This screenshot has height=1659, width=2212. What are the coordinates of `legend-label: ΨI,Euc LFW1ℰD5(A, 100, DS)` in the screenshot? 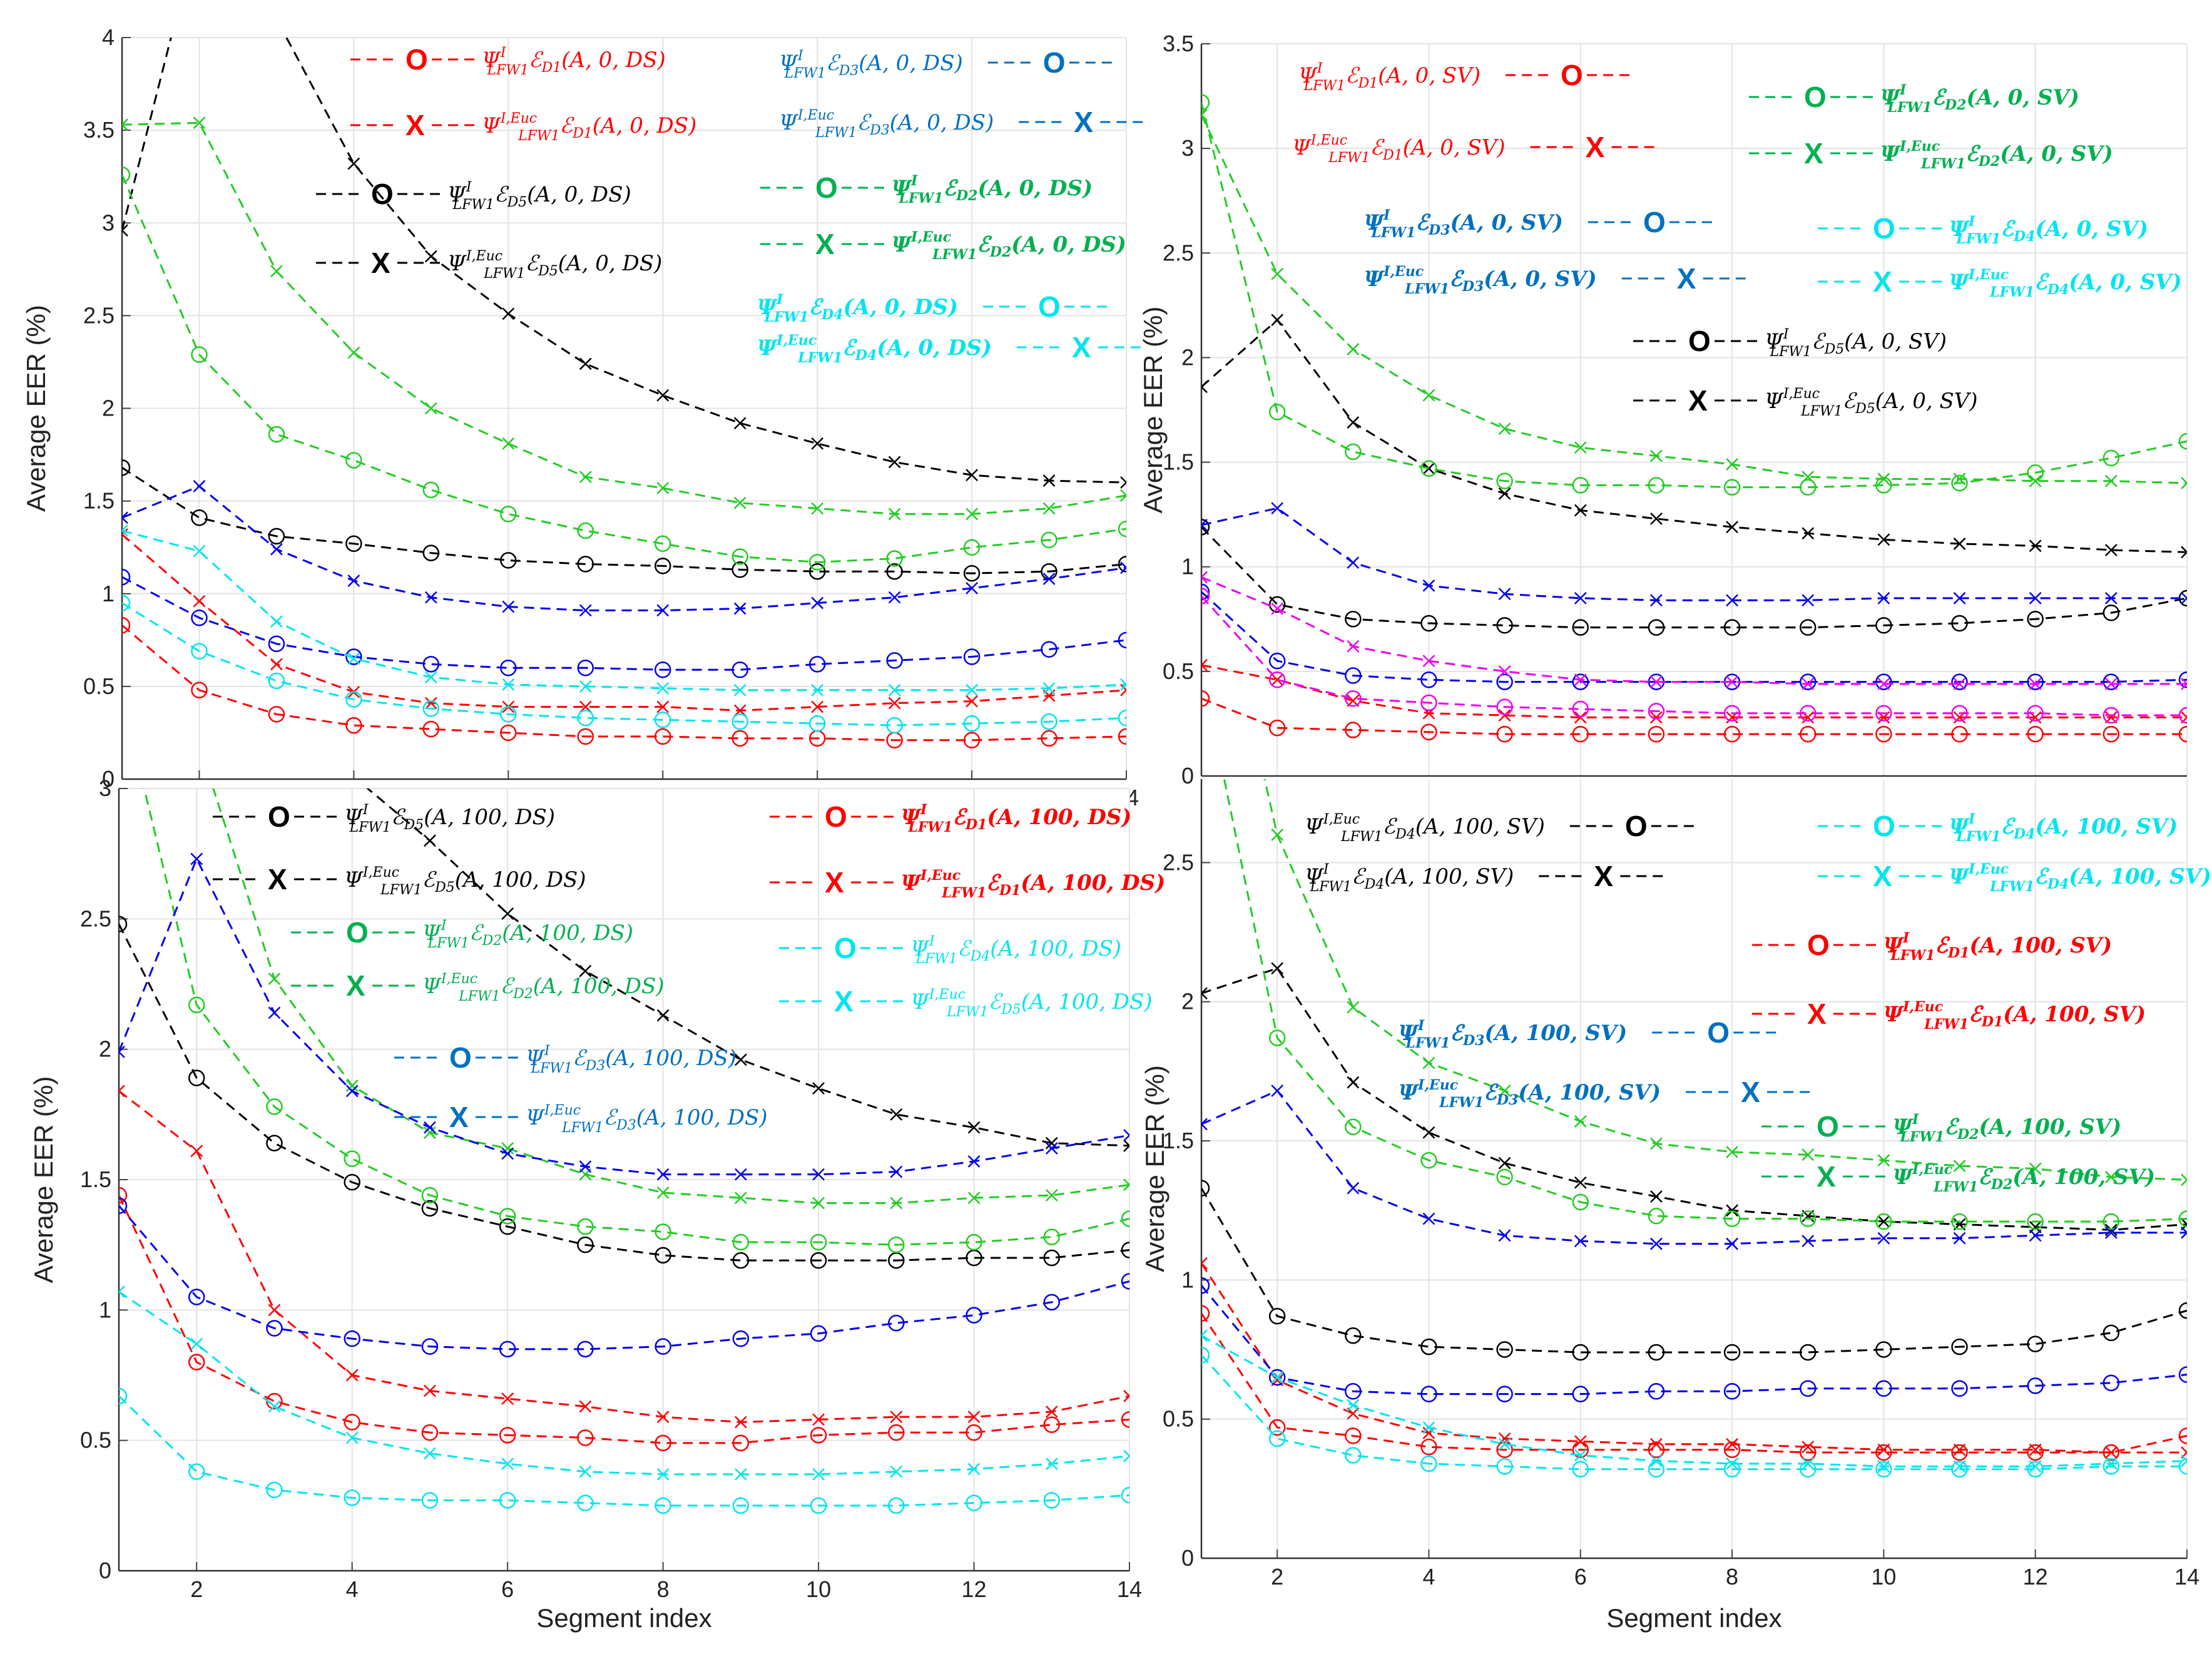 It's located at (465, 881).